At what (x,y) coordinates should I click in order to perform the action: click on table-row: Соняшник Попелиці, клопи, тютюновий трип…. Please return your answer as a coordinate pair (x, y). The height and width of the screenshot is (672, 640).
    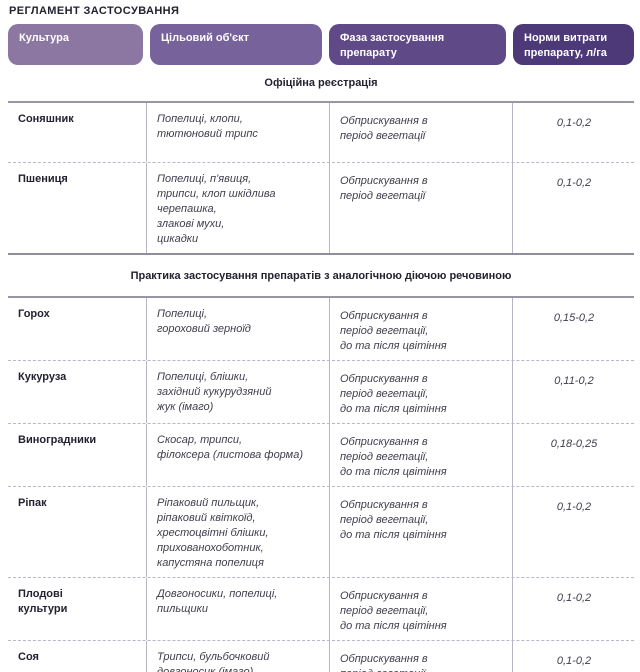
    Looking at the image, I should click on (321, 133).